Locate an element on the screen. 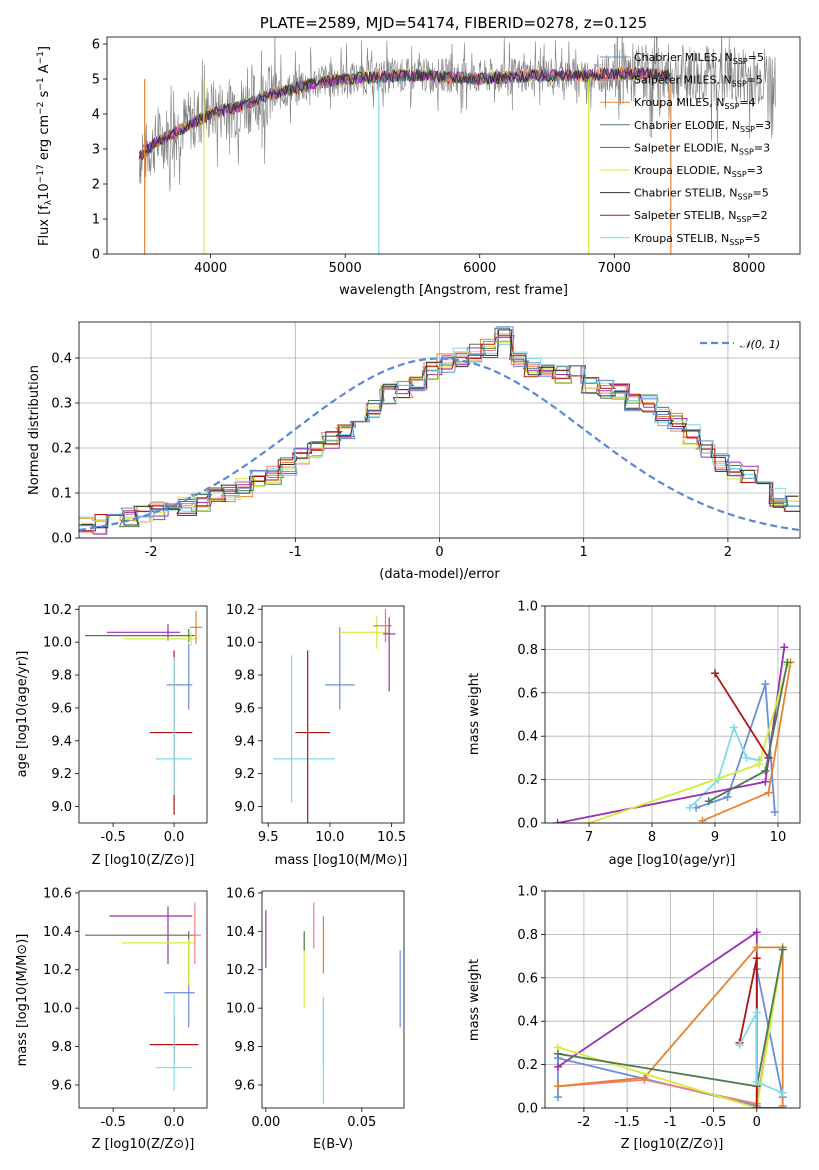 Image resolution: width=819 pixels, height=1170 pixels. legend-label: Chabrier MILES, NSSP=5 is located at coordinates (699, 58).